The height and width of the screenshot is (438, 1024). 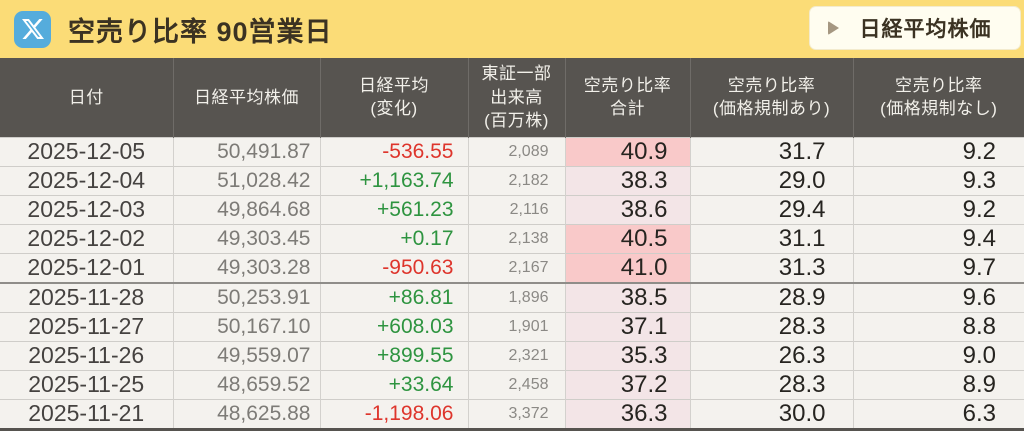 I want to click on cell-change: +561.23, so click(x=393, y=209).